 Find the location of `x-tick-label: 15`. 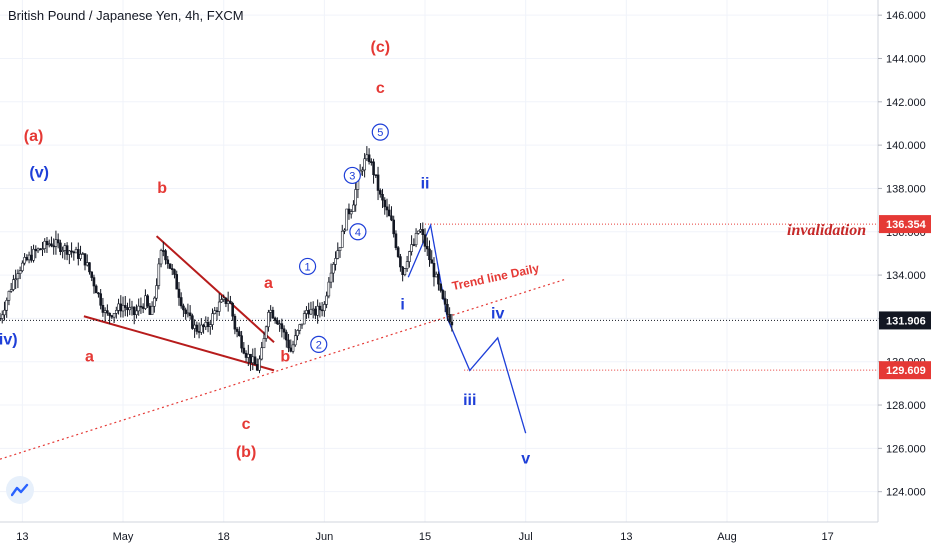

x-tick-label: 15 is located at coordinates (425, 537).